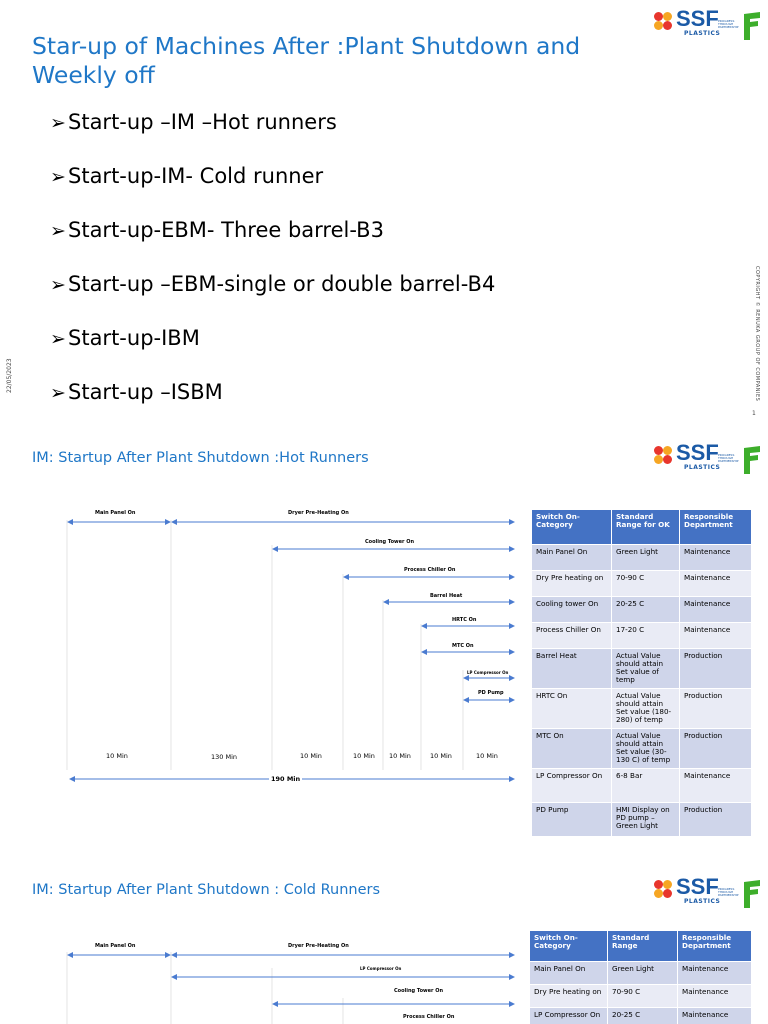  Describe the element at coordinates (757, 334) in the screenshot. I see `copyright-notice: COPYRIGHT © RENUKA GROUP OF COMPANIES` at that location.